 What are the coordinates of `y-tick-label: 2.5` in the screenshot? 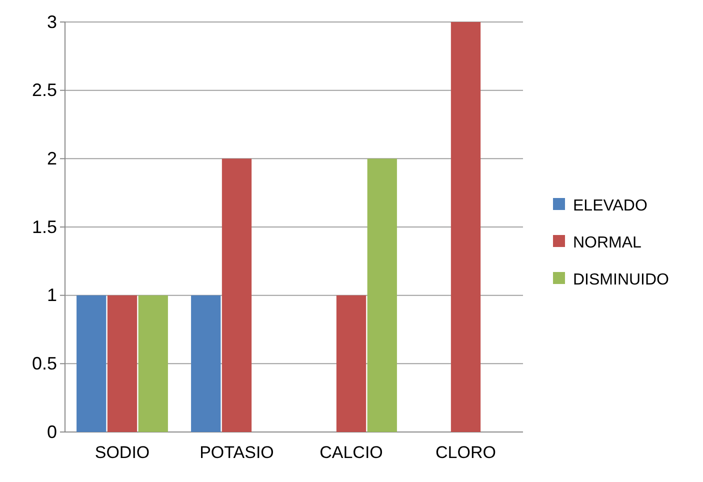 It's located at (44, 90).